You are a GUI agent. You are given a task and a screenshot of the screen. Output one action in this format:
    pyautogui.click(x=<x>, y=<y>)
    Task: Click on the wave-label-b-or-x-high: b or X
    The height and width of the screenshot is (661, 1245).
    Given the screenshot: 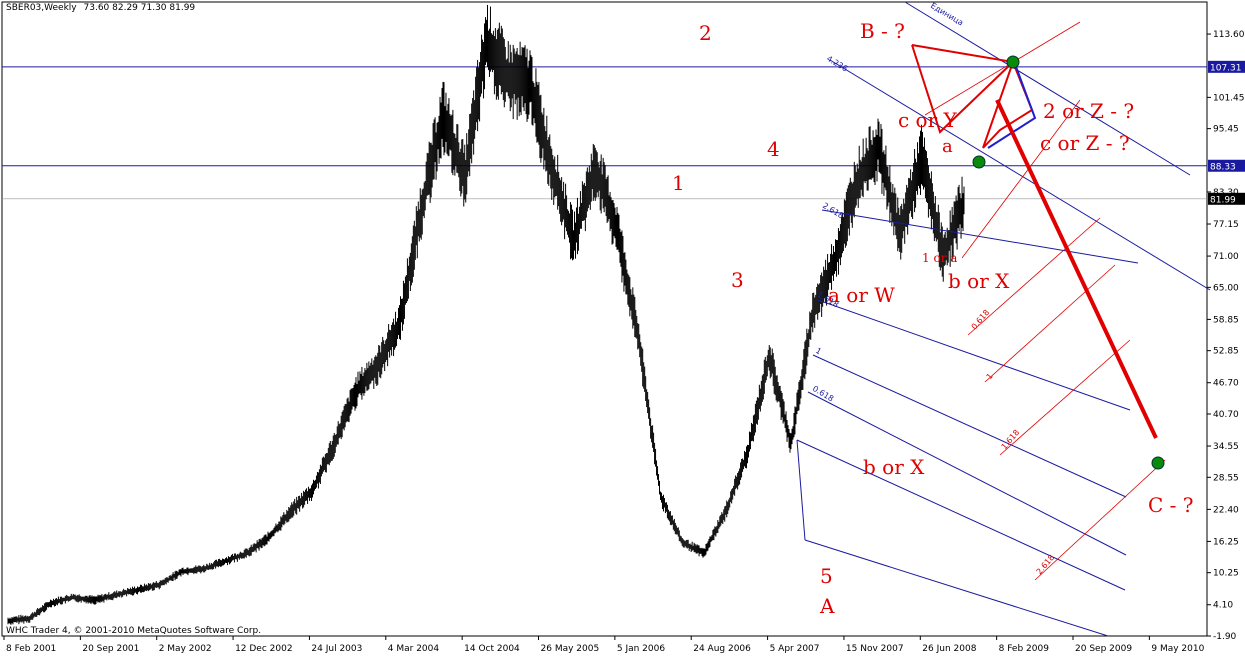 What is the action you would take?
    pyautogui.click(x=979, y=281)
    